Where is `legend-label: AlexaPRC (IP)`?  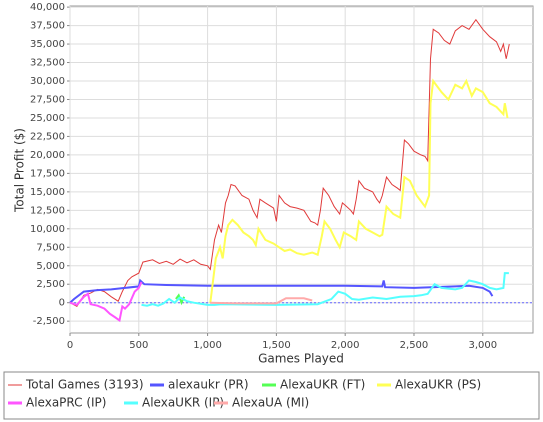
legend-label: AlexaPRC (IP) is located at coordinates (66, 403).